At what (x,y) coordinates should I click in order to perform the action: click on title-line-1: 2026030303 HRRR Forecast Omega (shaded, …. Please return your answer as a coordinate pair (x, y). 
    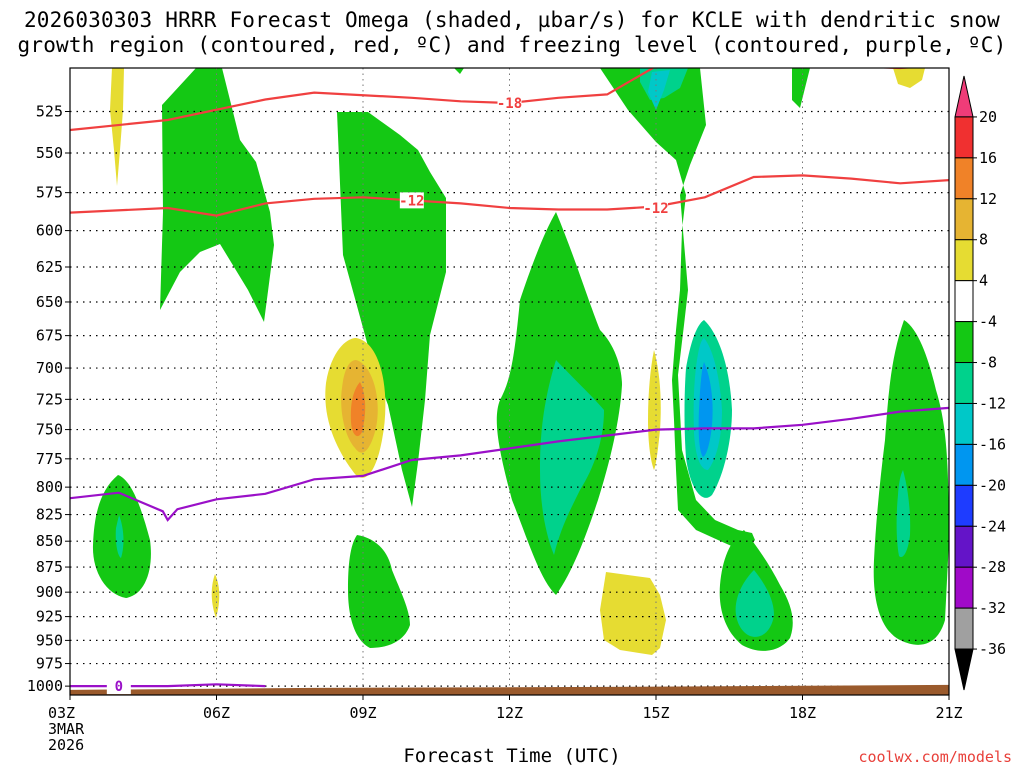
    Looking at the image, I should click on (512, 20).